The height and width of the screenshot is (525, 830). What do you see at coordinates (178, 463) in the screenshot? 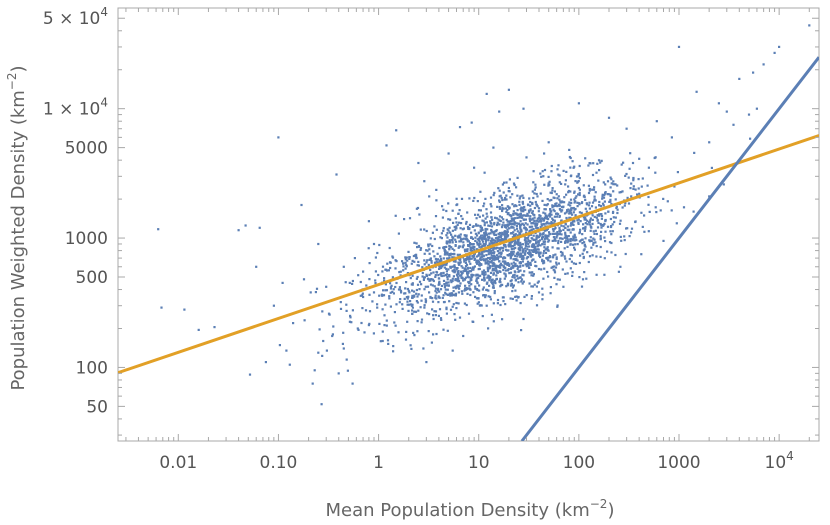
I see `x-tick-label: 0.01` at bounding box center [178, 463].